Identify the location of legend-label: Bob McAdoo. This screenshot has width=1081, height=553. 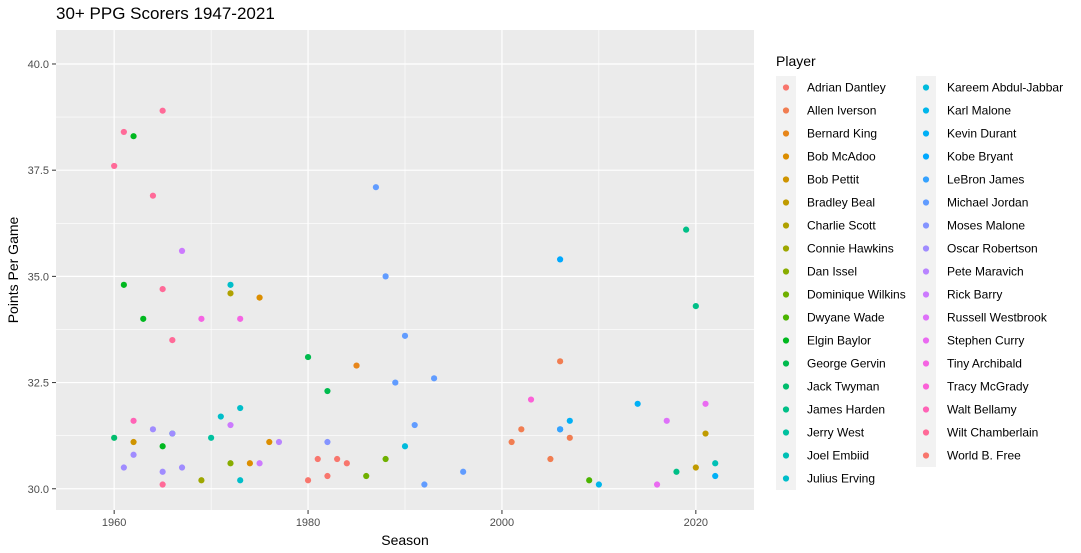
(841, 157).